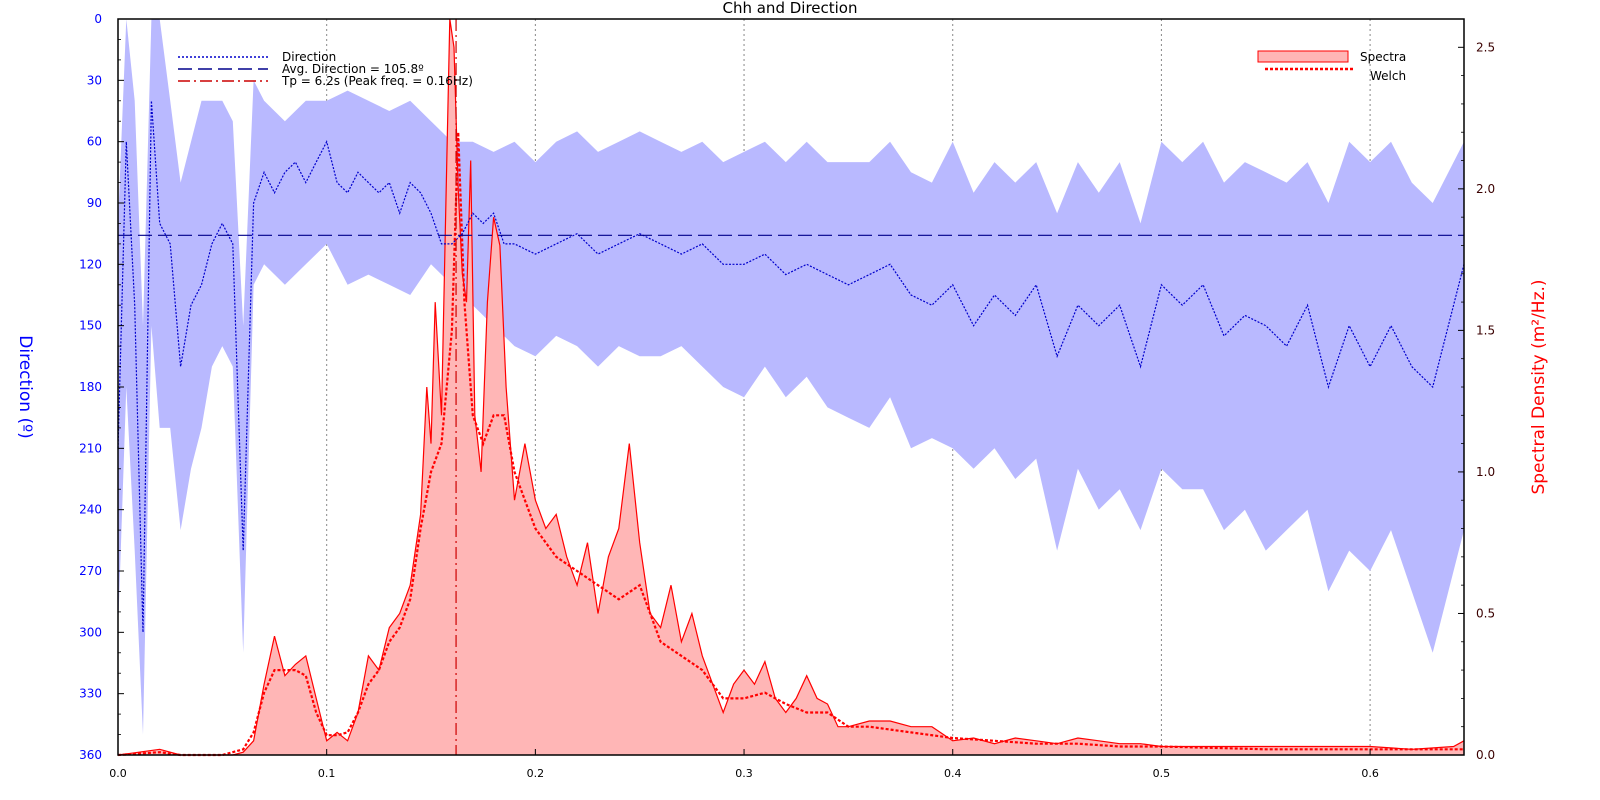 Image resolution: width=1600 pixels, height=800 pixels. I want to click on left-tick-label-5: 150, so click(90, 326).